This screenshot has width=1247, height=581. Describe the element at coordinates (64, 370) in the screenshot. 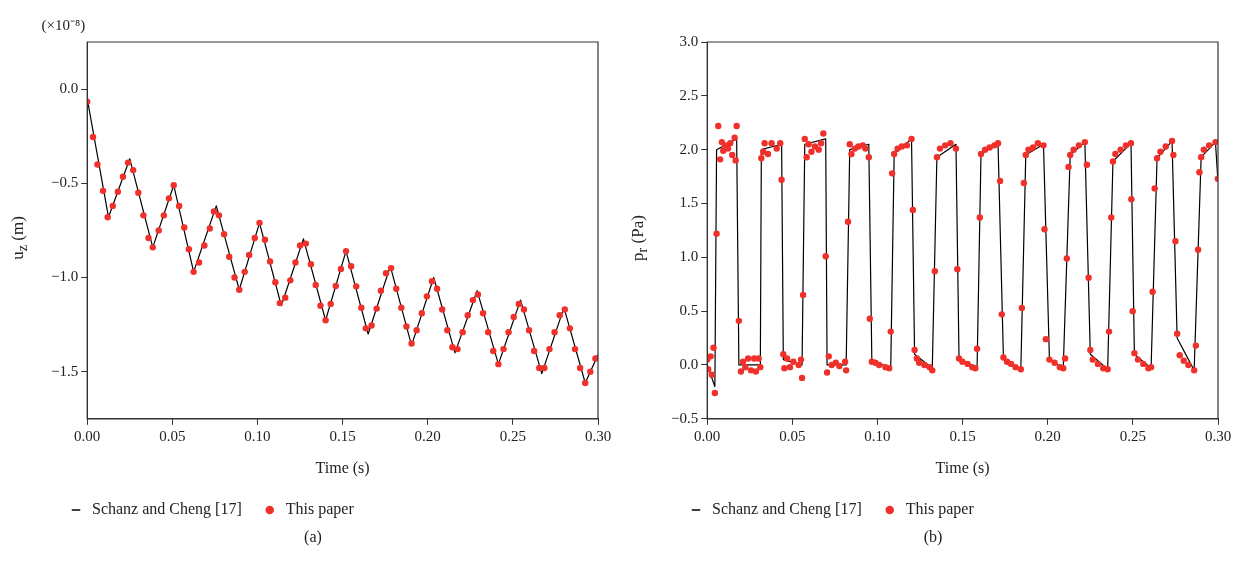

I see `y-tick-label: −1.5` at that location.